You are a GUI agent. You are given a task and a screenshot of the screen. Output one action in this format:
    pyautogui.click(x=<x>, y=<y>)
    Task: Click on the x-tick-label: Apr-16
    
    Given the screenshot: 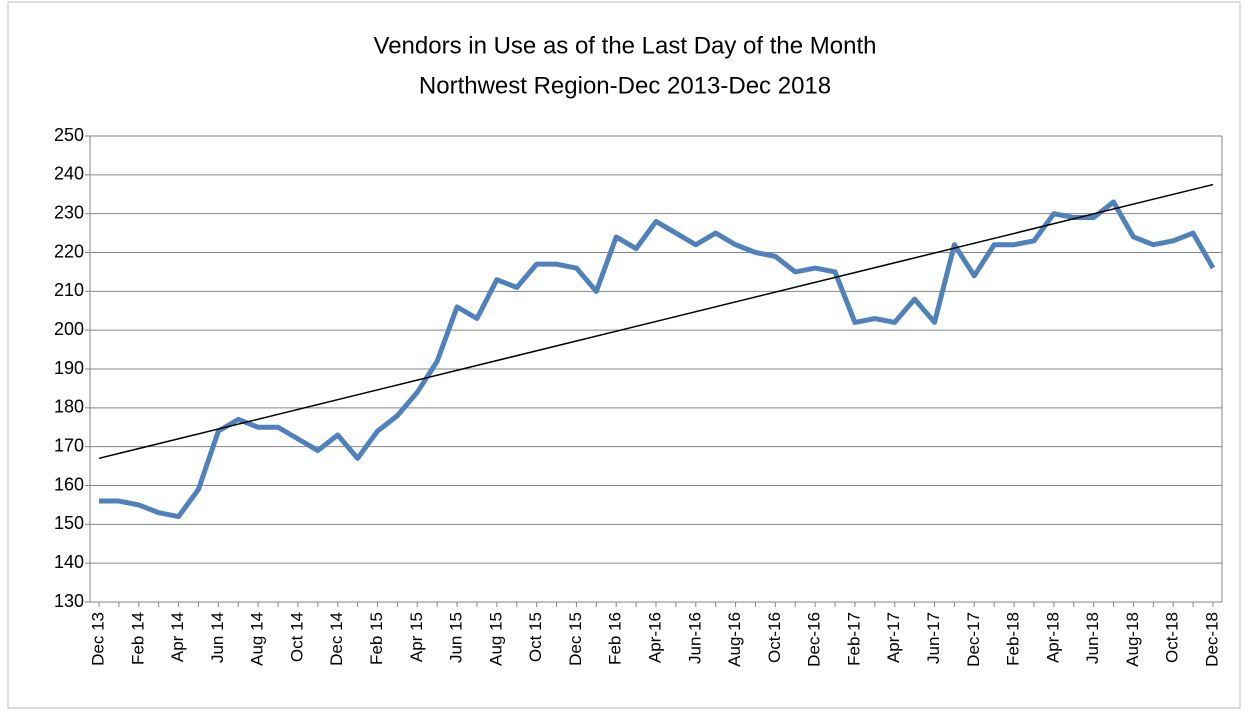 What is the action you would take?
    pyautogui.click(x=654, y=637)
    